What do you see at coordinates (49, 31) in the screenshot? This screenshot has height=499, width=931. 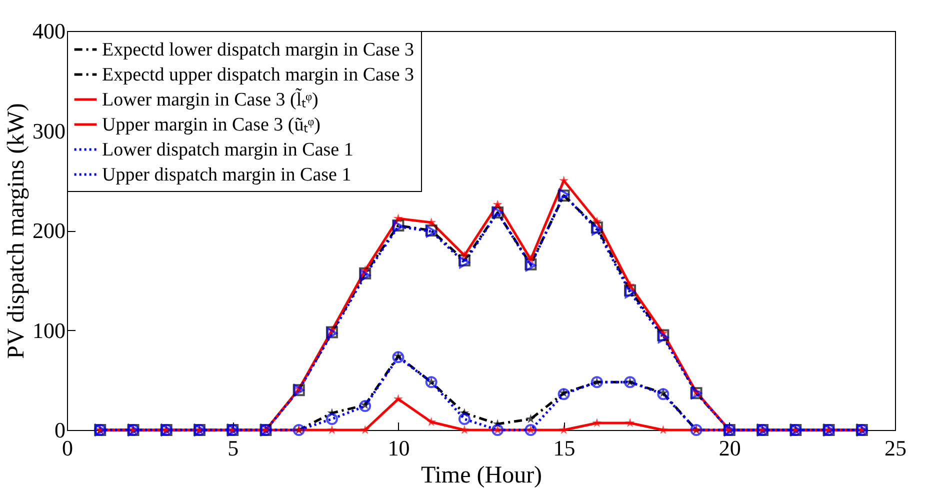 I see `y-tick-label: 400` at bounding box center [49, 31].